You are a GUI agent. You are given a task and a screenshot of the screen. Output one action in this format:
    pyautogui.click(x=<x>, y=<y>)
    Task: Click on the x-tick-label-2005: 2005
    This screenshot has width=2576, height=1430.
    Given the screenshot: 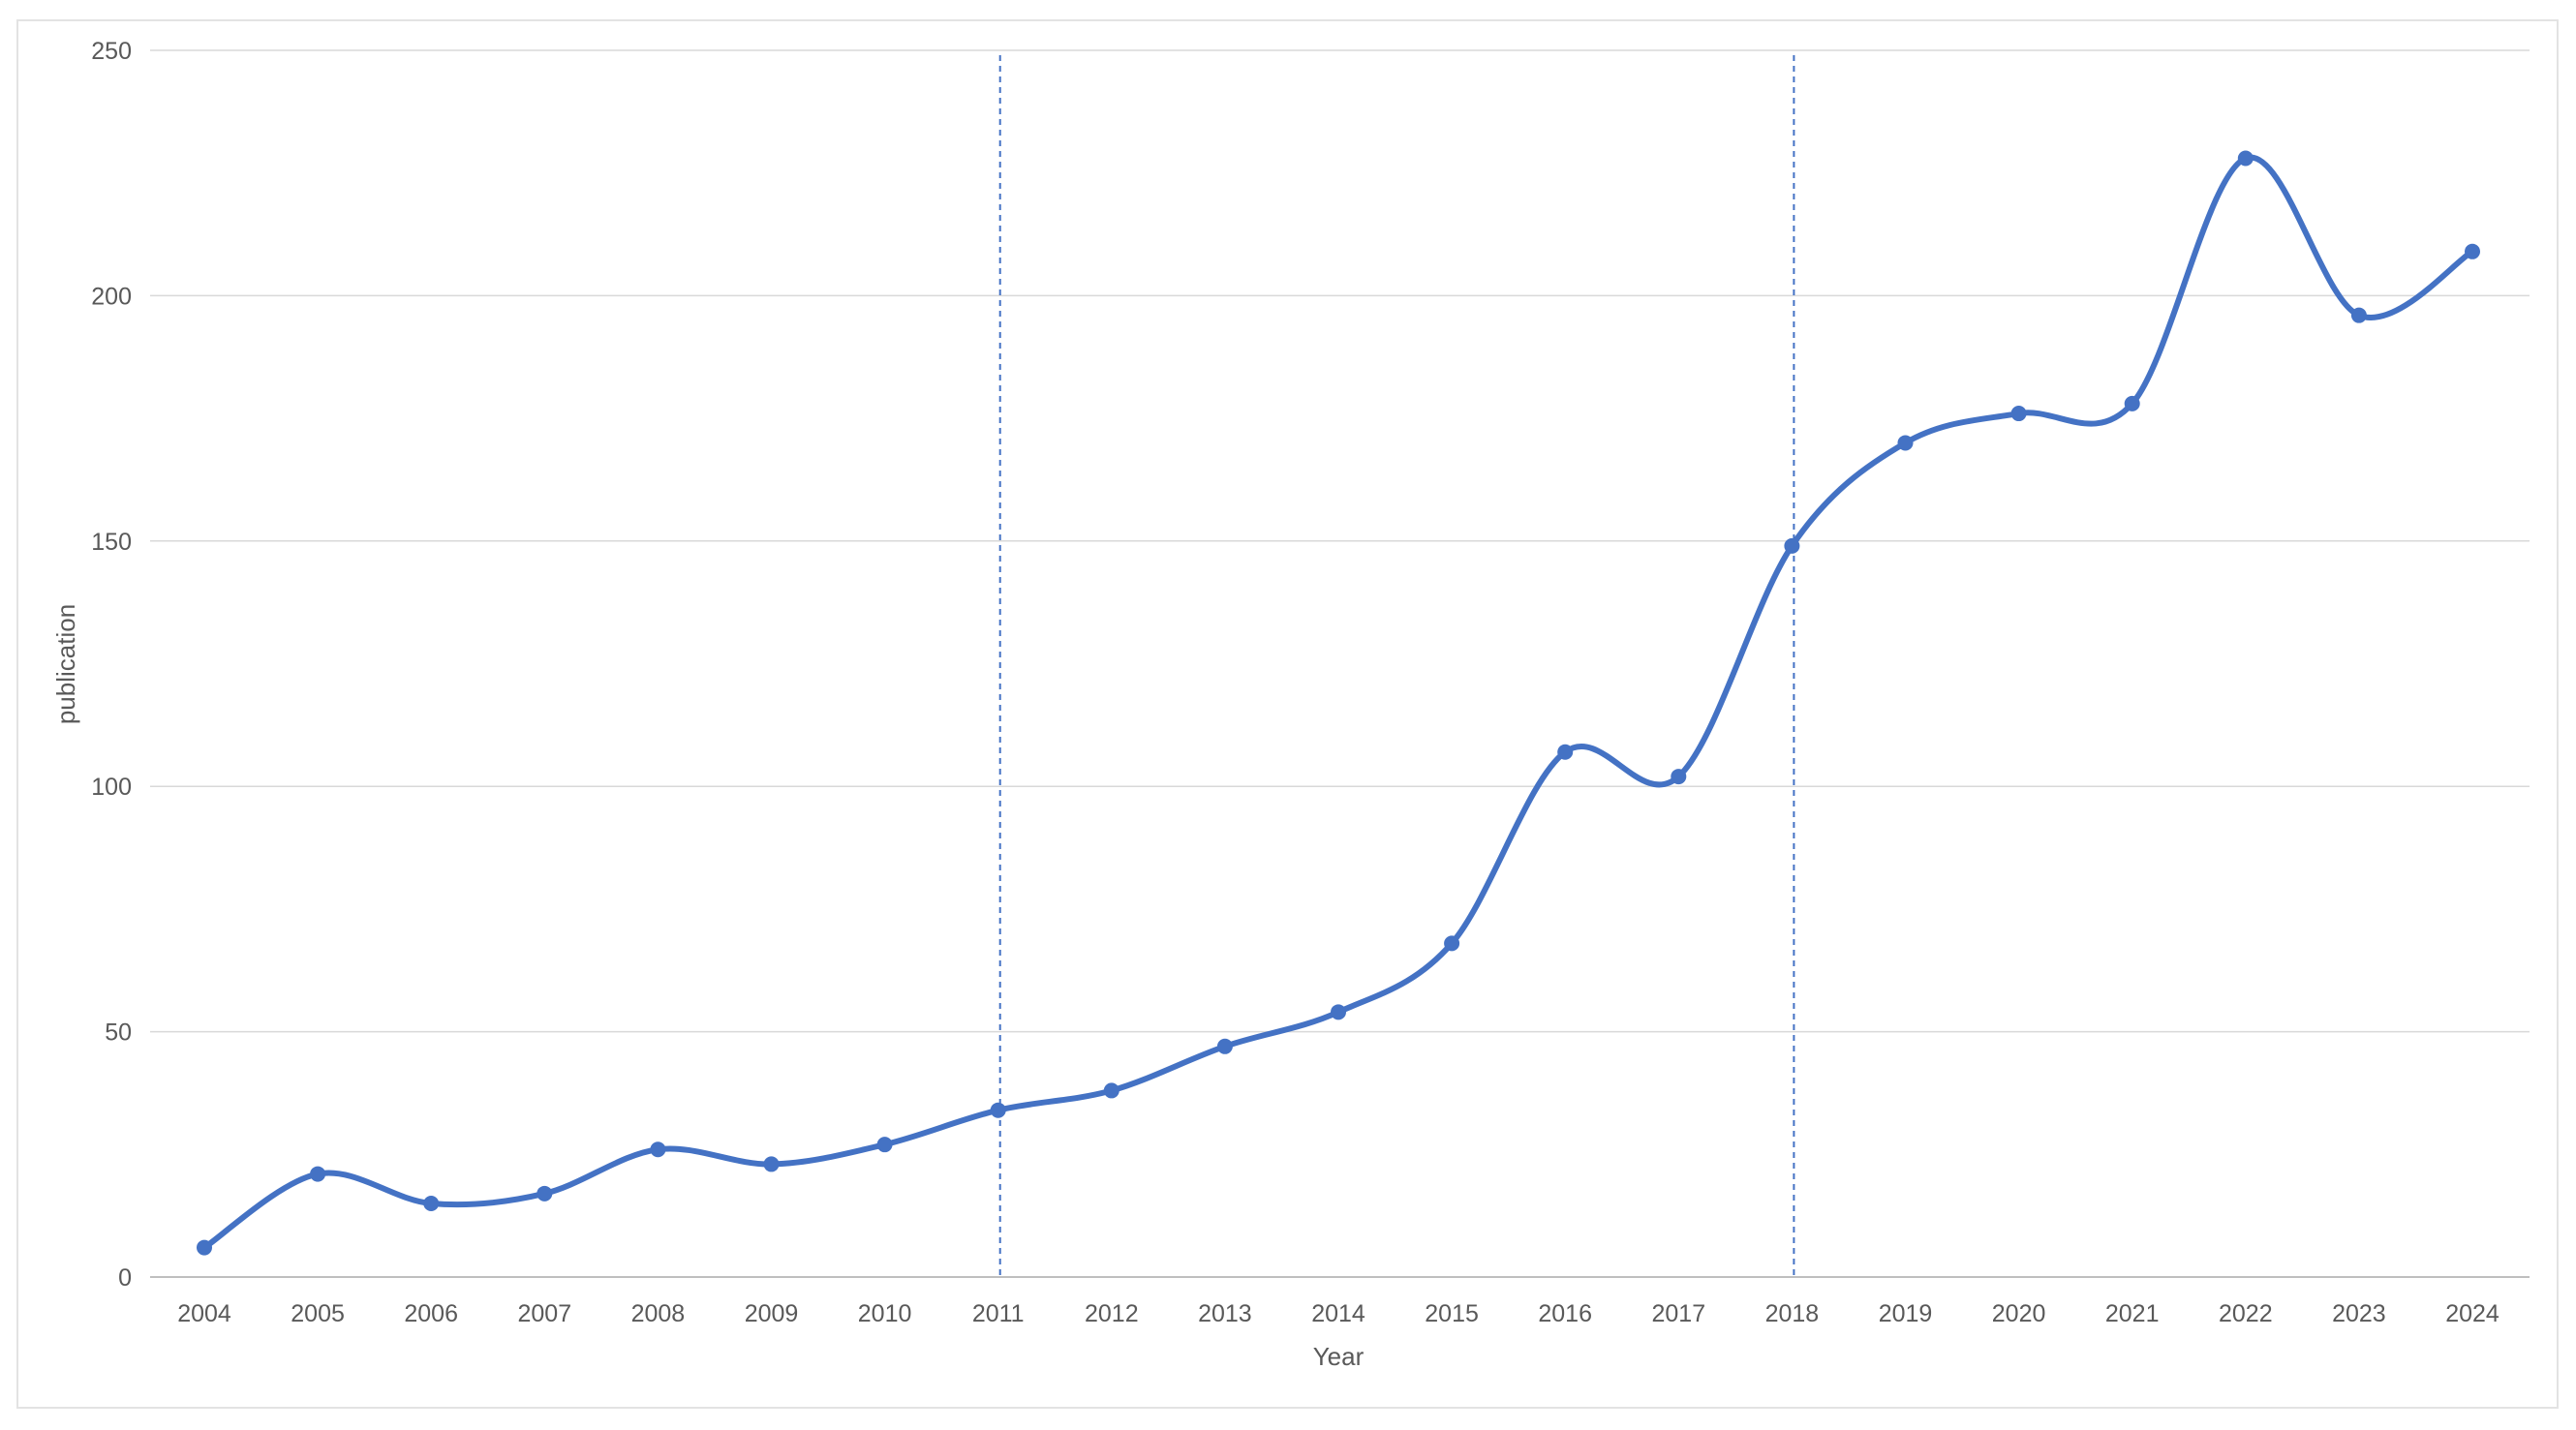 What is the action you would take?
    pyautogui.click(x=318, y=1313)
    